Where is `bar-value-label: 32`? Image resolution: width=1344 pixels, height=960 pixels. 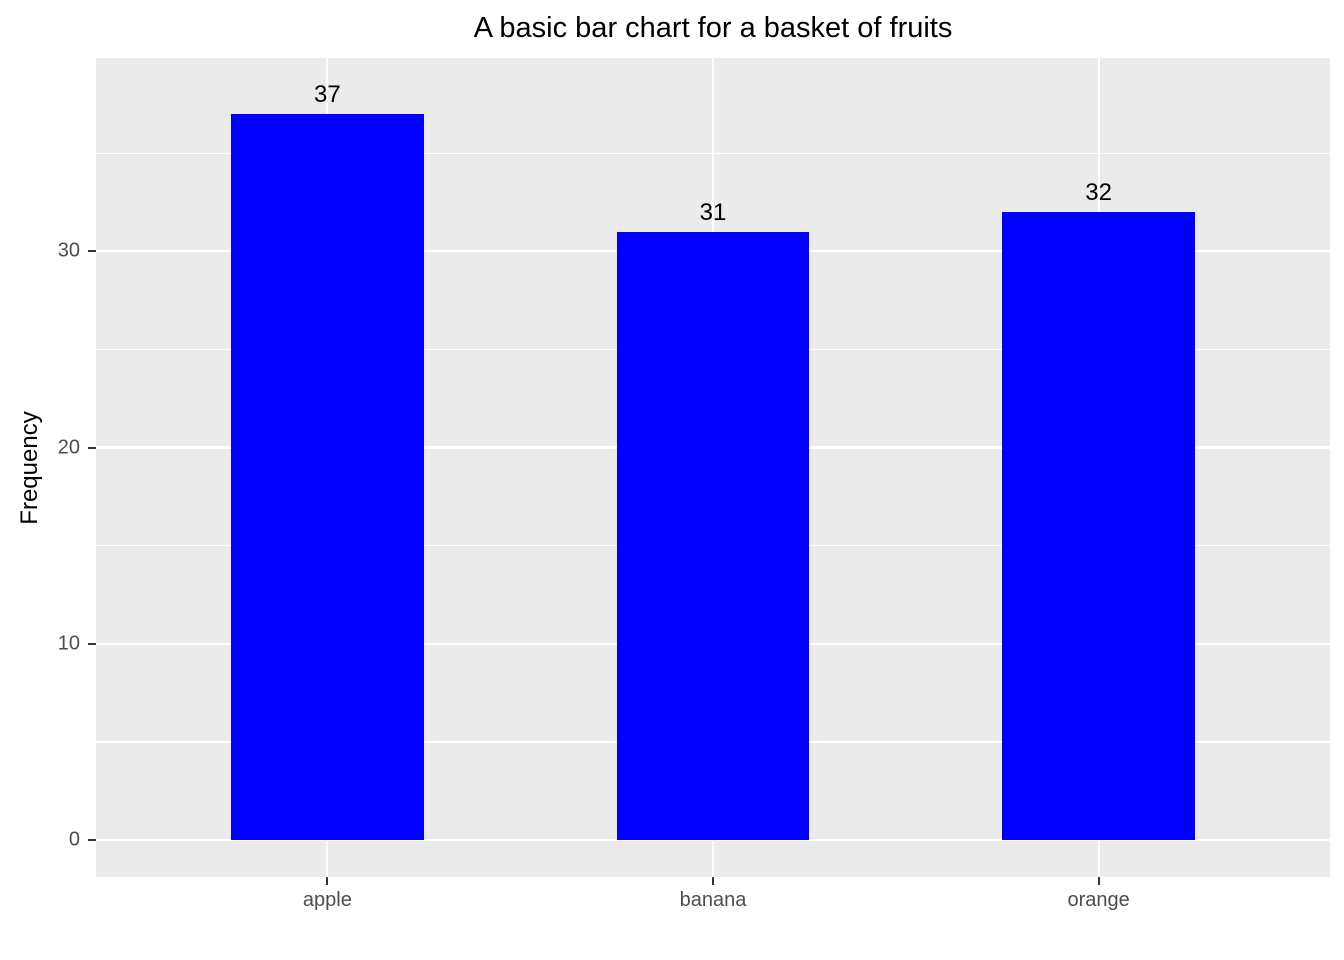
bar-value-label: 32 is located at coordinates (1098, 193).